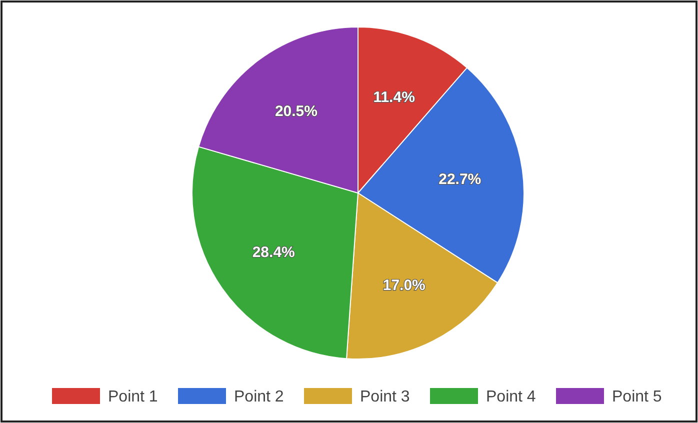  What do you see at coordinates (133, 397) in the screenshot?
I see `legend-label: Point 1` at bounding box center [133, 397].